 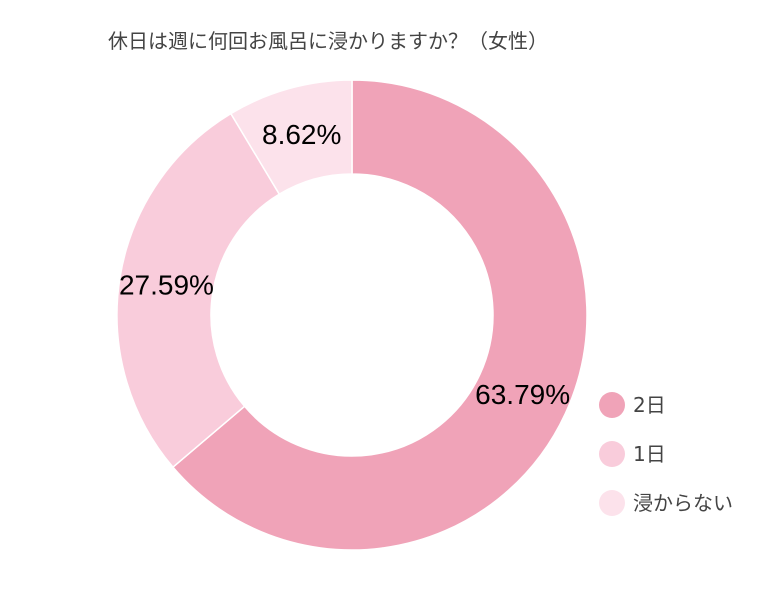 What do you see at coordinates (301, 134) in the screenshot?
I see `slice-value-label: 8.62%` at bounding box center [301, 134].